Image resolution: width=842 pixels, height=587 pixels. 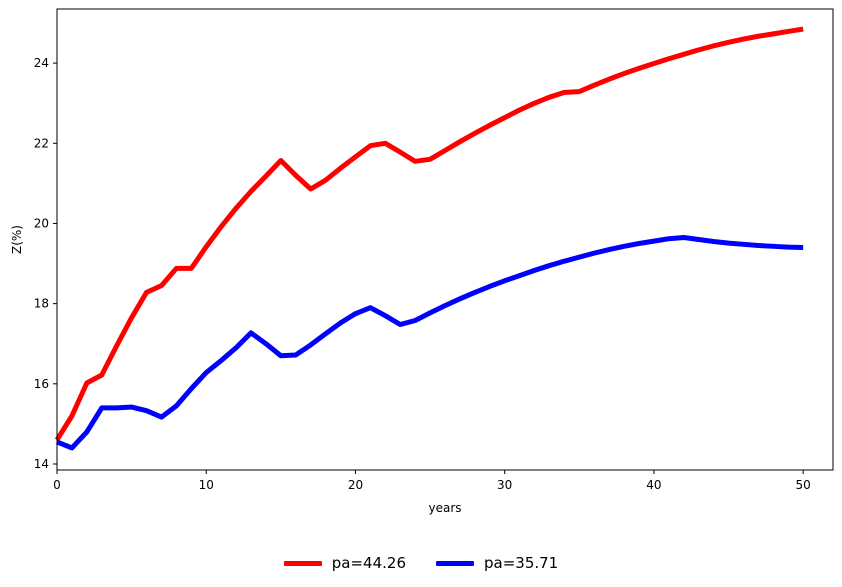 What do you see at coordinates (41, 384) in the screenshot?
I see `y-tick-label: 16` at bounding box center [41, 384].